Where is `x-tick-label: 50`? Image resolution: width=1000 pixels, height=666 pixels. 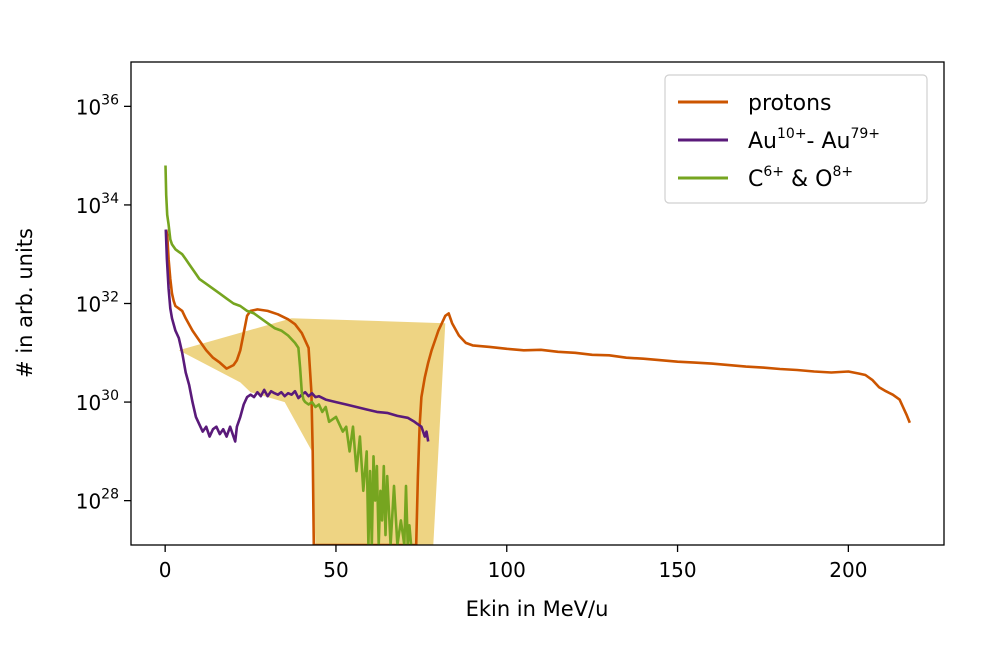 x-tick-label: 50 is located at coordinates (335, 570).